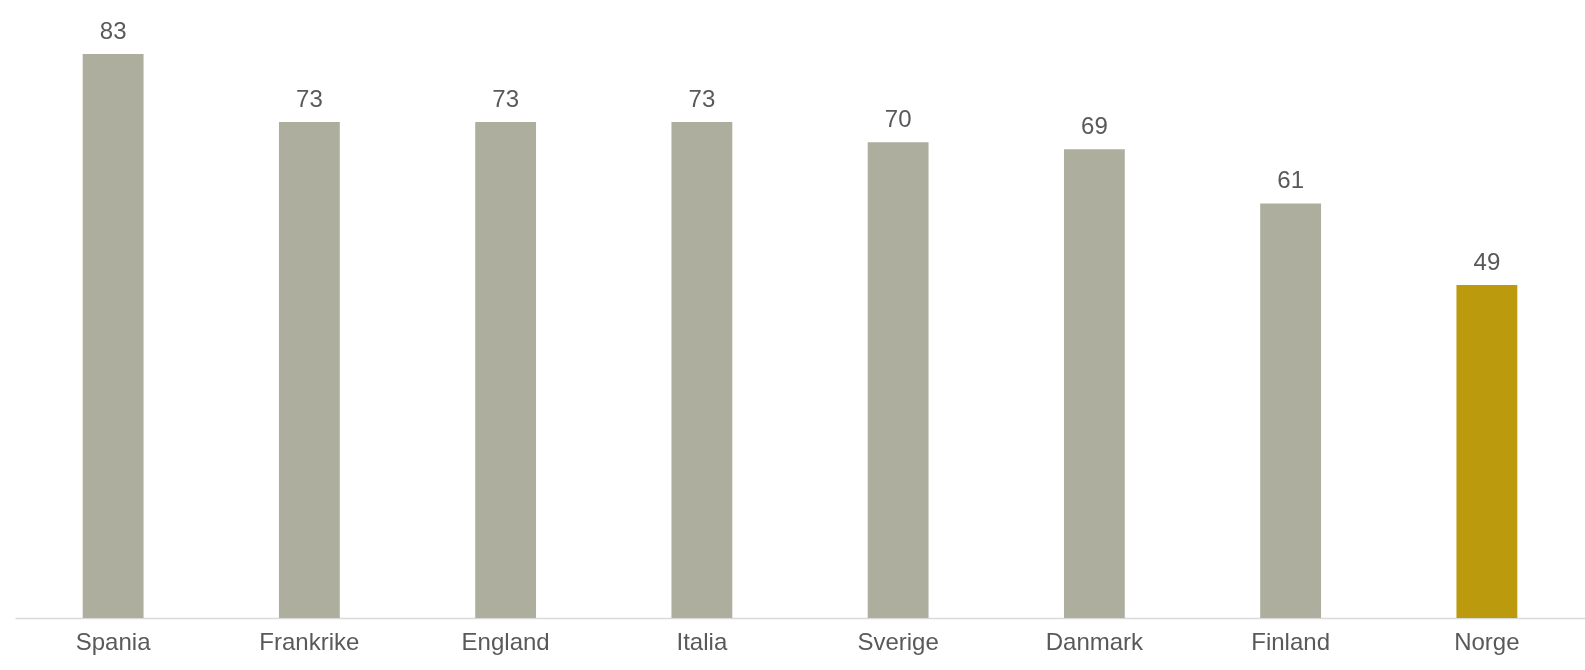  I want to click on x-tick-label: Frankrike, so click(309, 641).